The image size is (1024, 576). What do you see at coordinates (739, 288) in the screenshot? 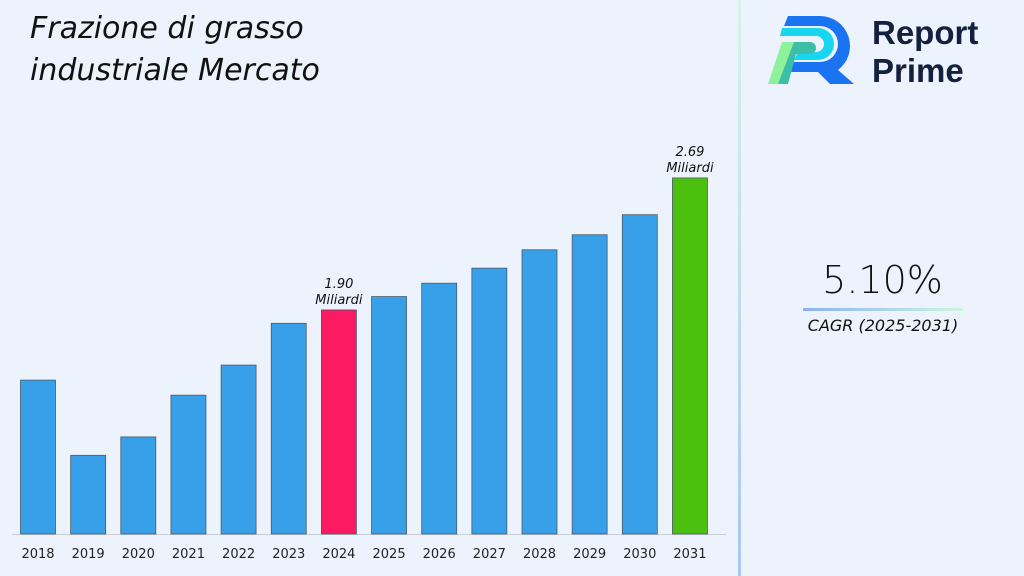
I see `divider` at bounding box center [739, 288].